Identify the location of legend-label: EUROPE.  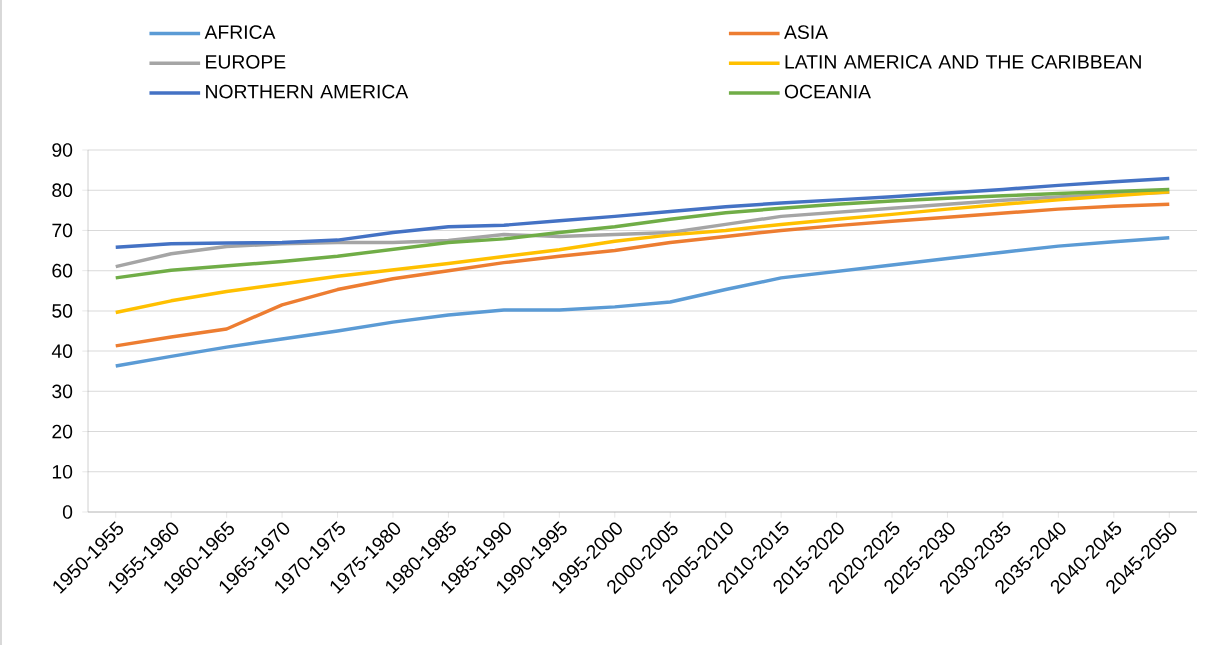
(246, 62).